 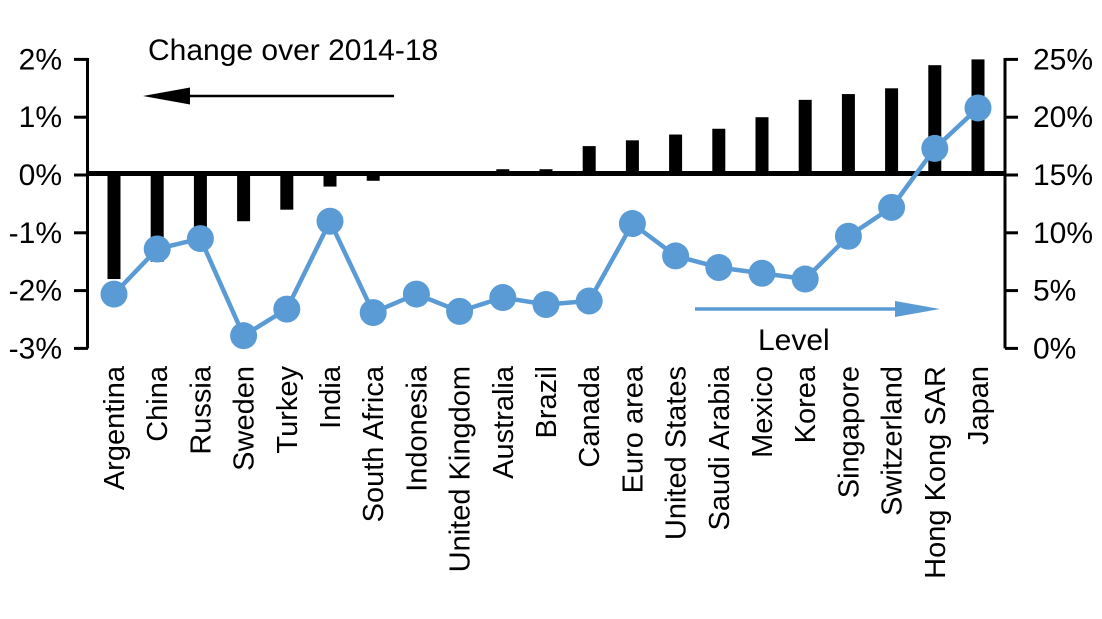 I want to click on category-label: Euro area, so click(x=633, y=429).